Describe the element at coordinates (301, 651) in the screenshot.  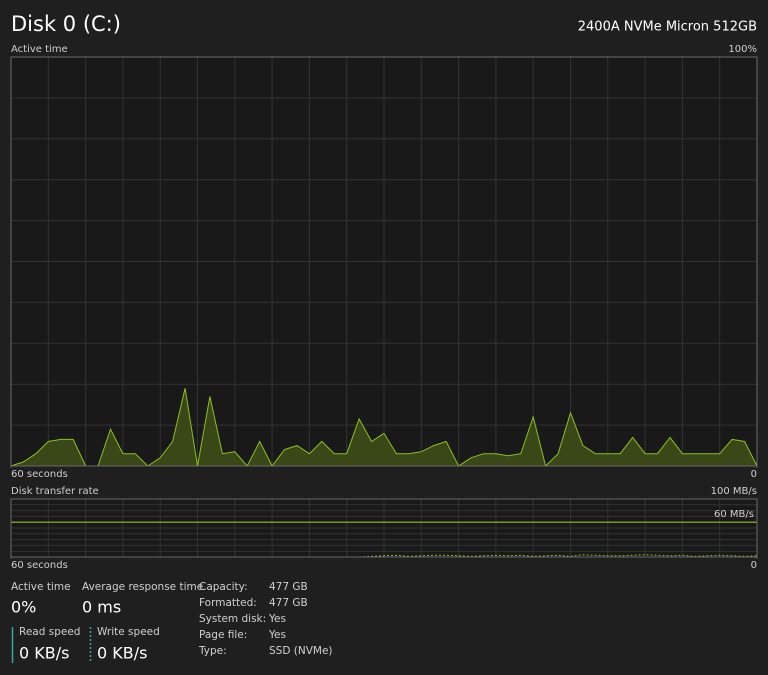
I see `property-value: SSD (NVMe)` at that location.